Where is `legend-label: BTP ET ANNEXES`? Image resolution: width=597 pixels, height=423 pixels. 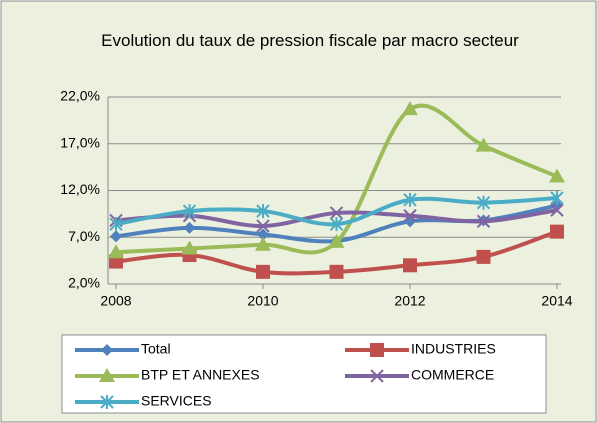
legend-label: BTP ET ANNEXES is located at coordinates (200, 375).